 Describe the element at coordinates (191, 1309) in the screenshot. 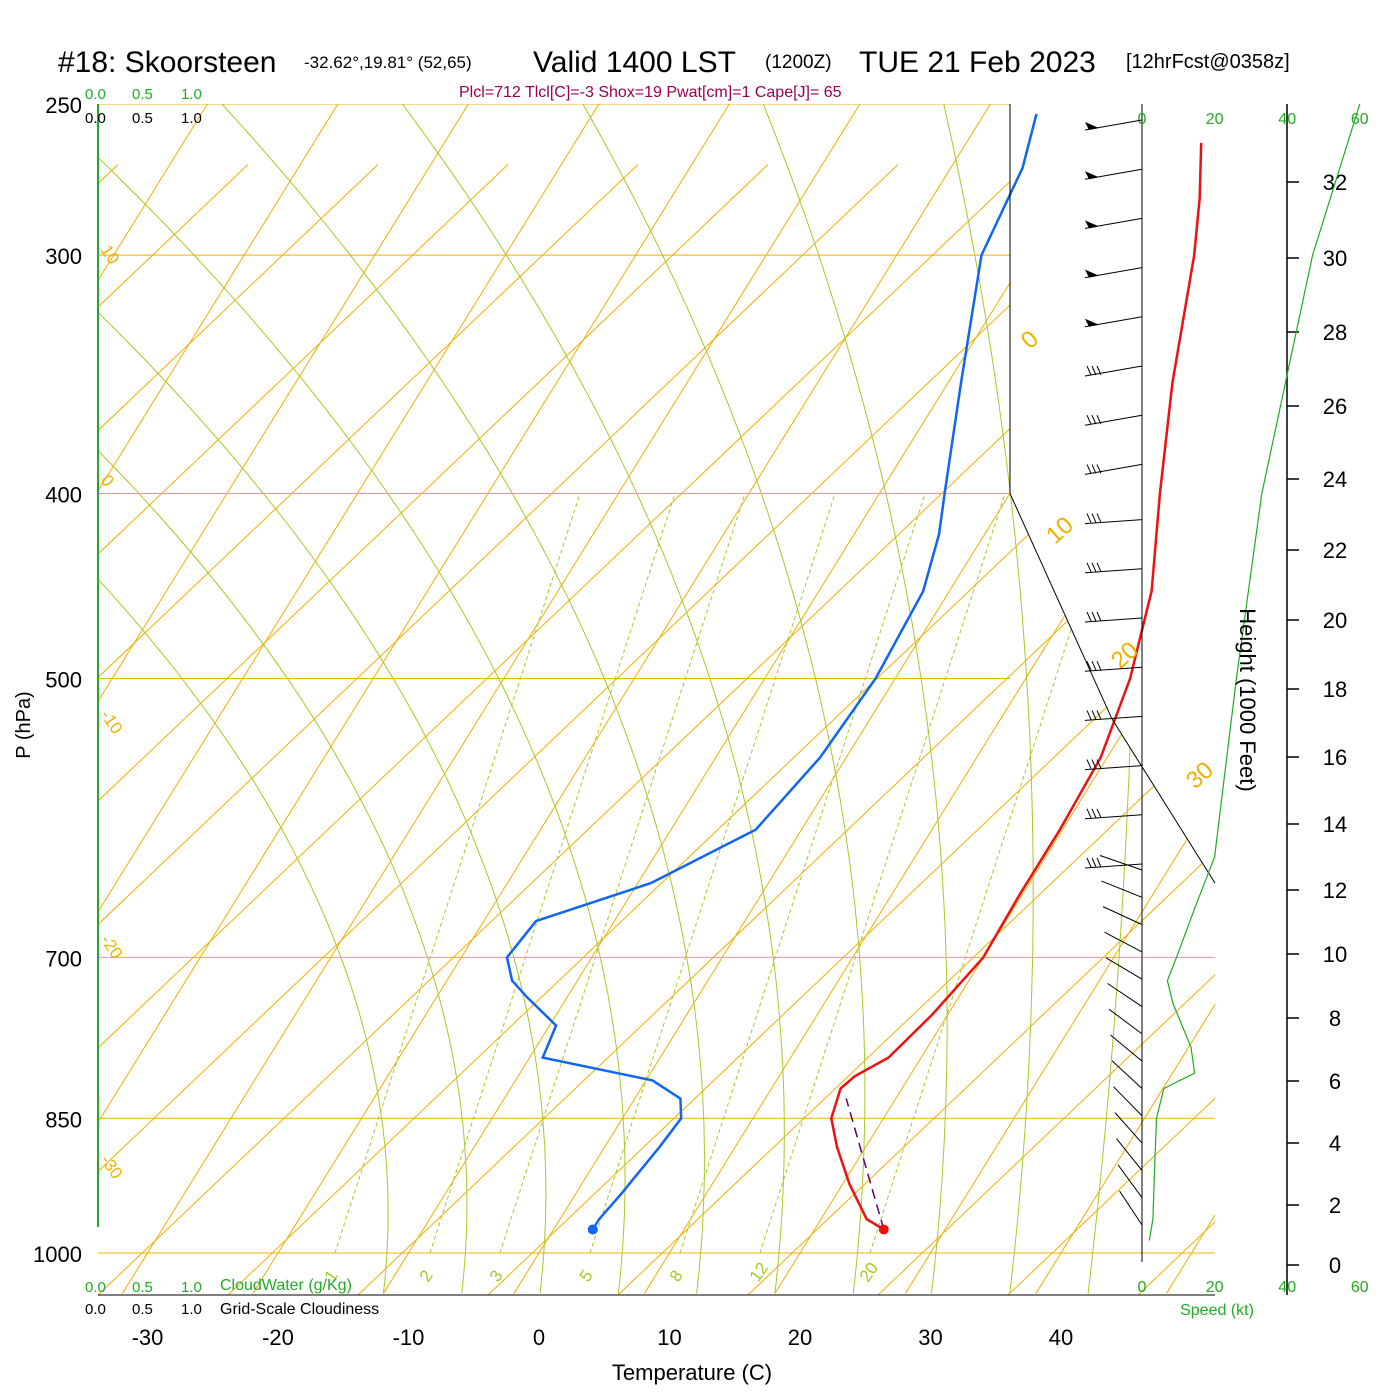

I see `cloudiness-bottom-tick-2: 1.0` at that location.